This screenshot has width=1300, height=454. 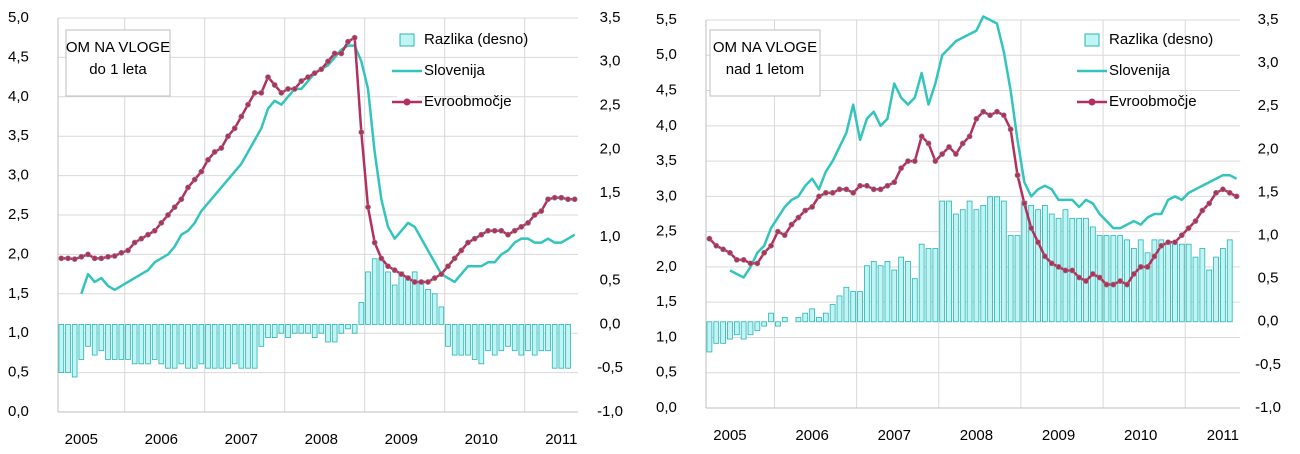 What do you see at coordinates (1268, 62) in the screenshot?
I see `y2-tick-label: 3,0` at bounding box center [1268, 62].